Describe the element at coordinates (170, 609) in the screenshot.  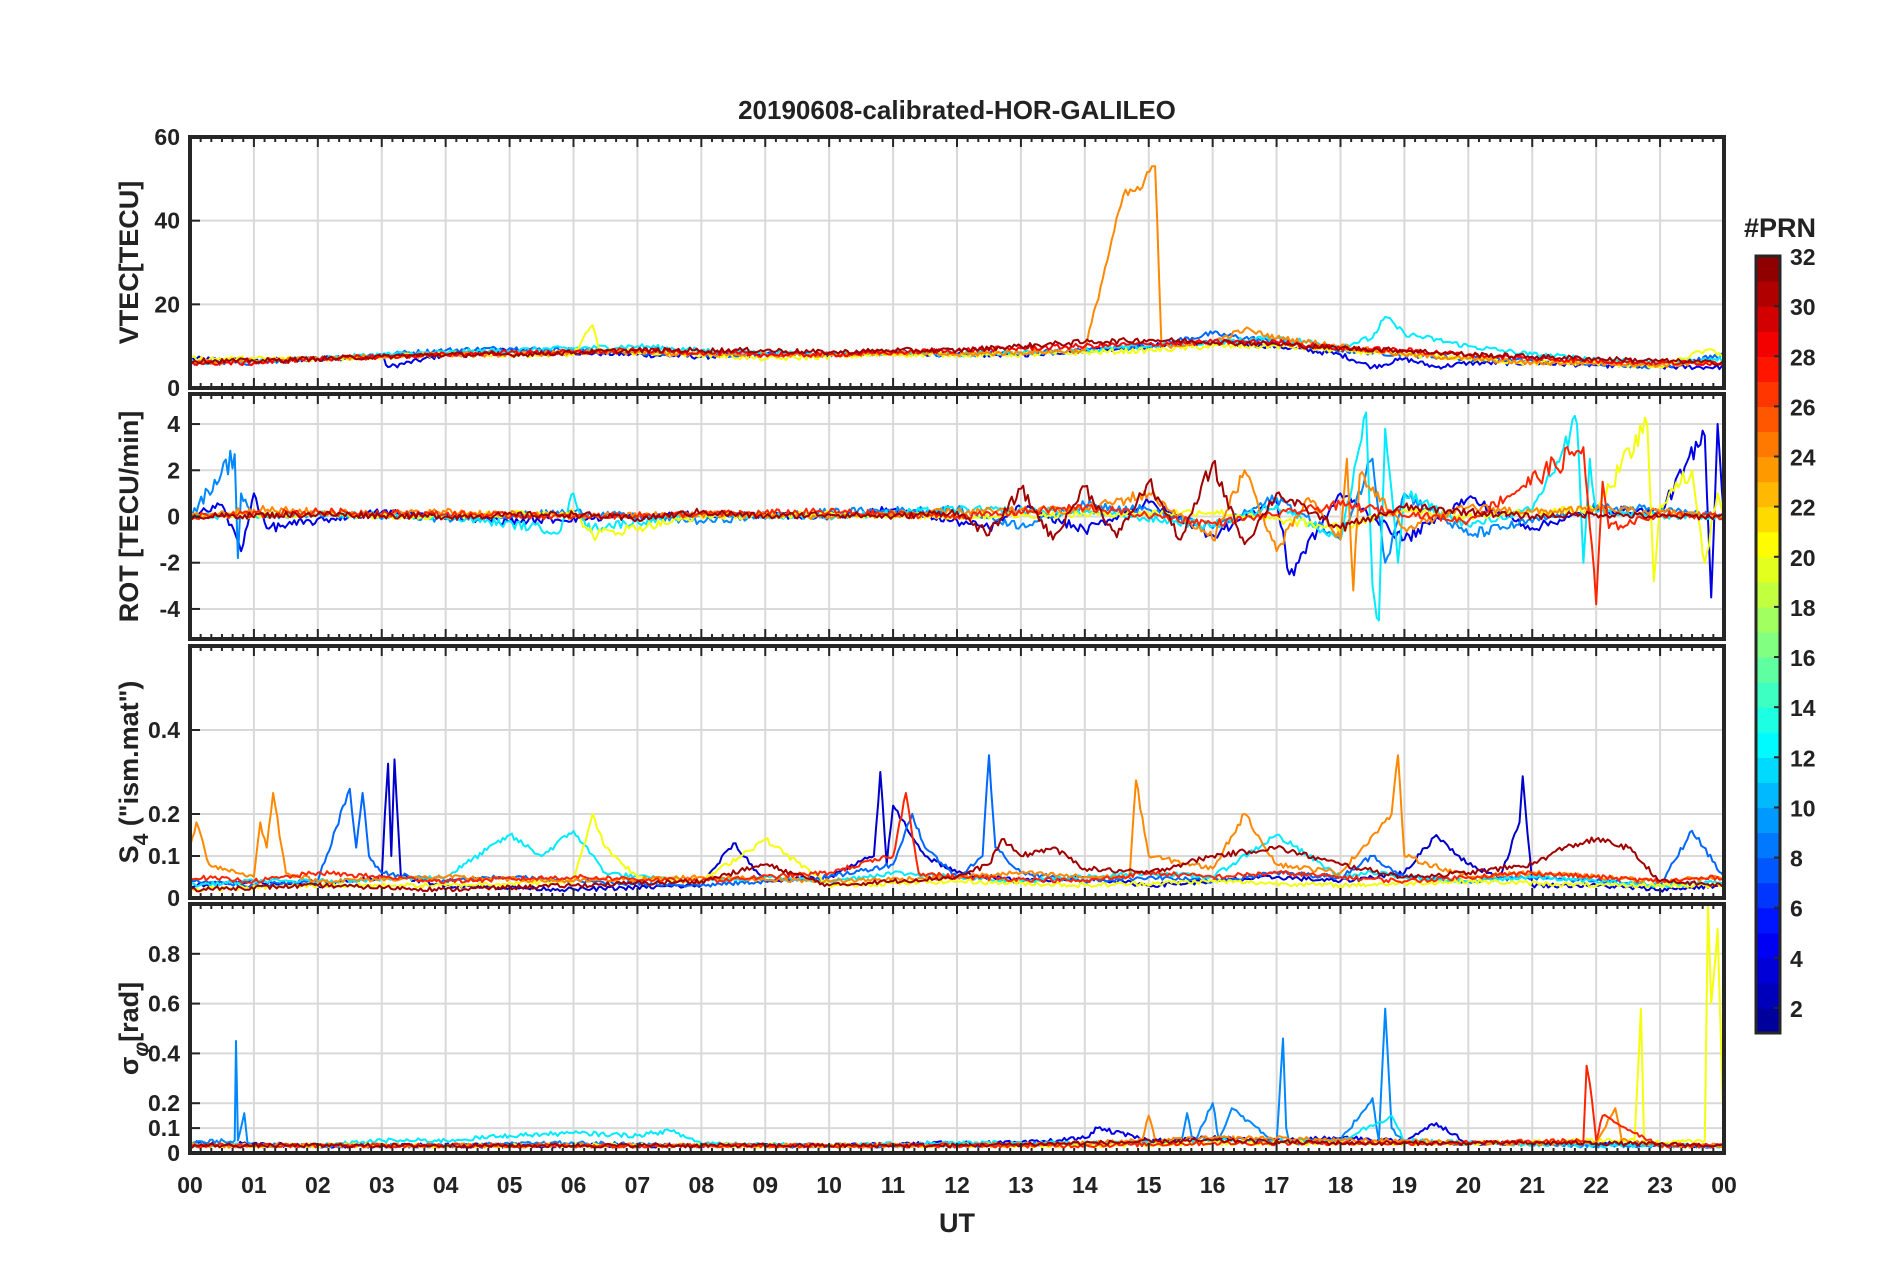
I see `y-tick-label: -4` at that location.